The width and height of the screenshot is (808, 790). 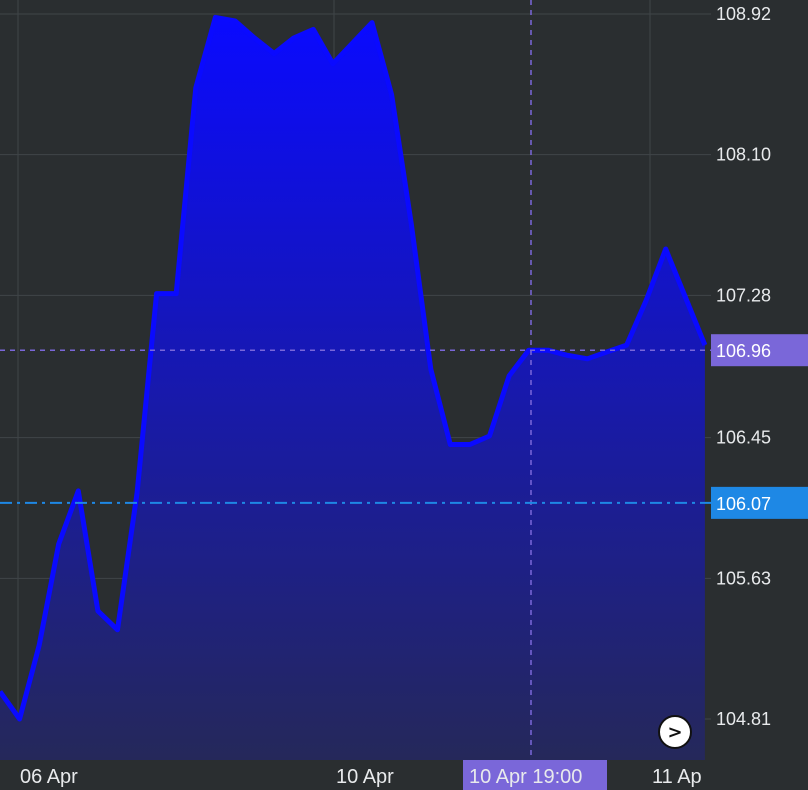 I want to click on scroll-to-latest-button: >, so click(x=675, y=732).